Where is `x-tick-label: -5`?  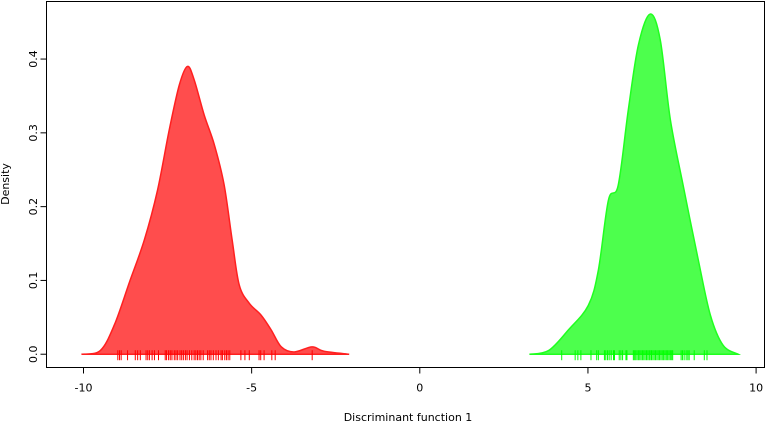 x-tick-label: -5 is located at coordinates (251, 388).